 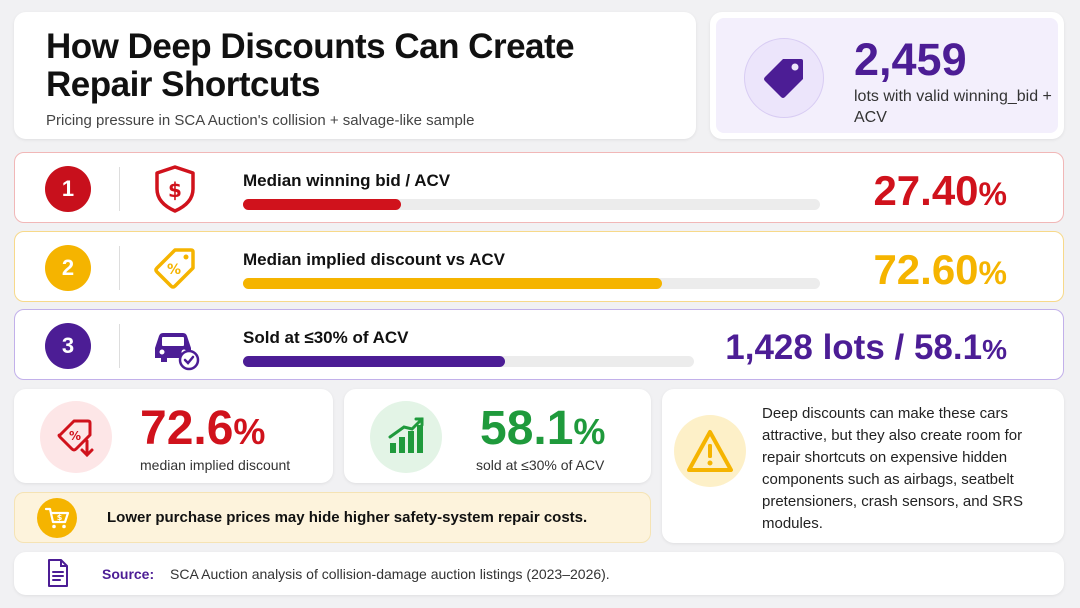 What do you see at coordinates (540, 465) in the screenshot?
I see `sold-kpi-caption: sold at ≤30% of ACV` at bounding box center [540, 465].